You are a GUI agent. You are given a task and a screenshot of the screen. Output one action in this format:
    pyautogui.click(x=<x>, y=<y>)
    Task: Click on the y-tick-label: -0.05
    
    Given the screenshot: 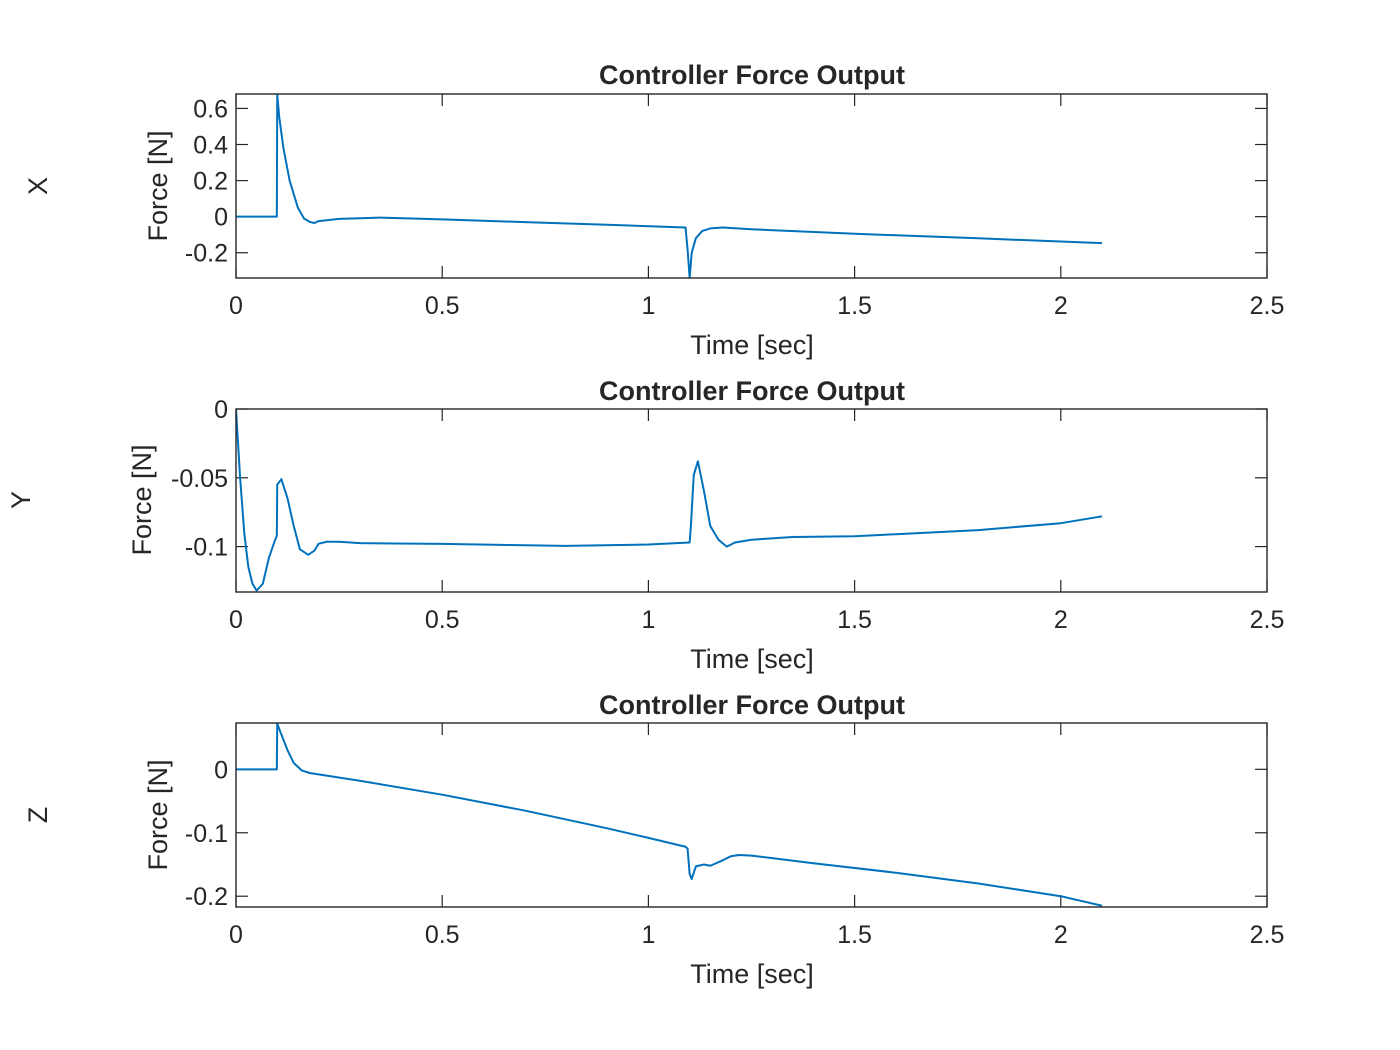 What is the action you would take?
    pyautogui.click(x=199, y=479)
    